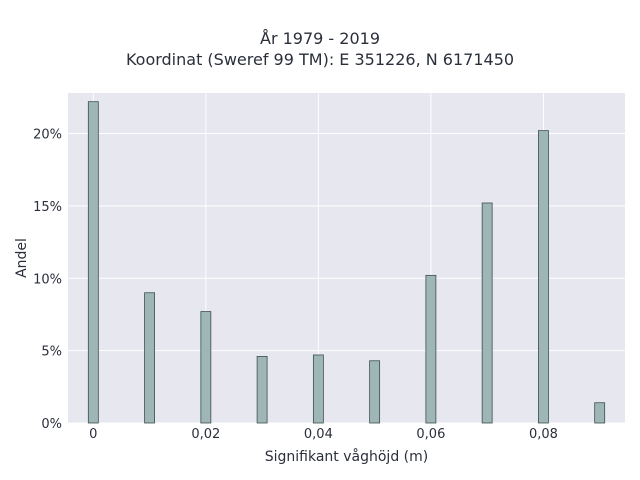 This screenshot has height=480, width=640. Describe the element at coordinates (51, 424) in the screenshot. I see `y-tick-label: 0%` at that location.